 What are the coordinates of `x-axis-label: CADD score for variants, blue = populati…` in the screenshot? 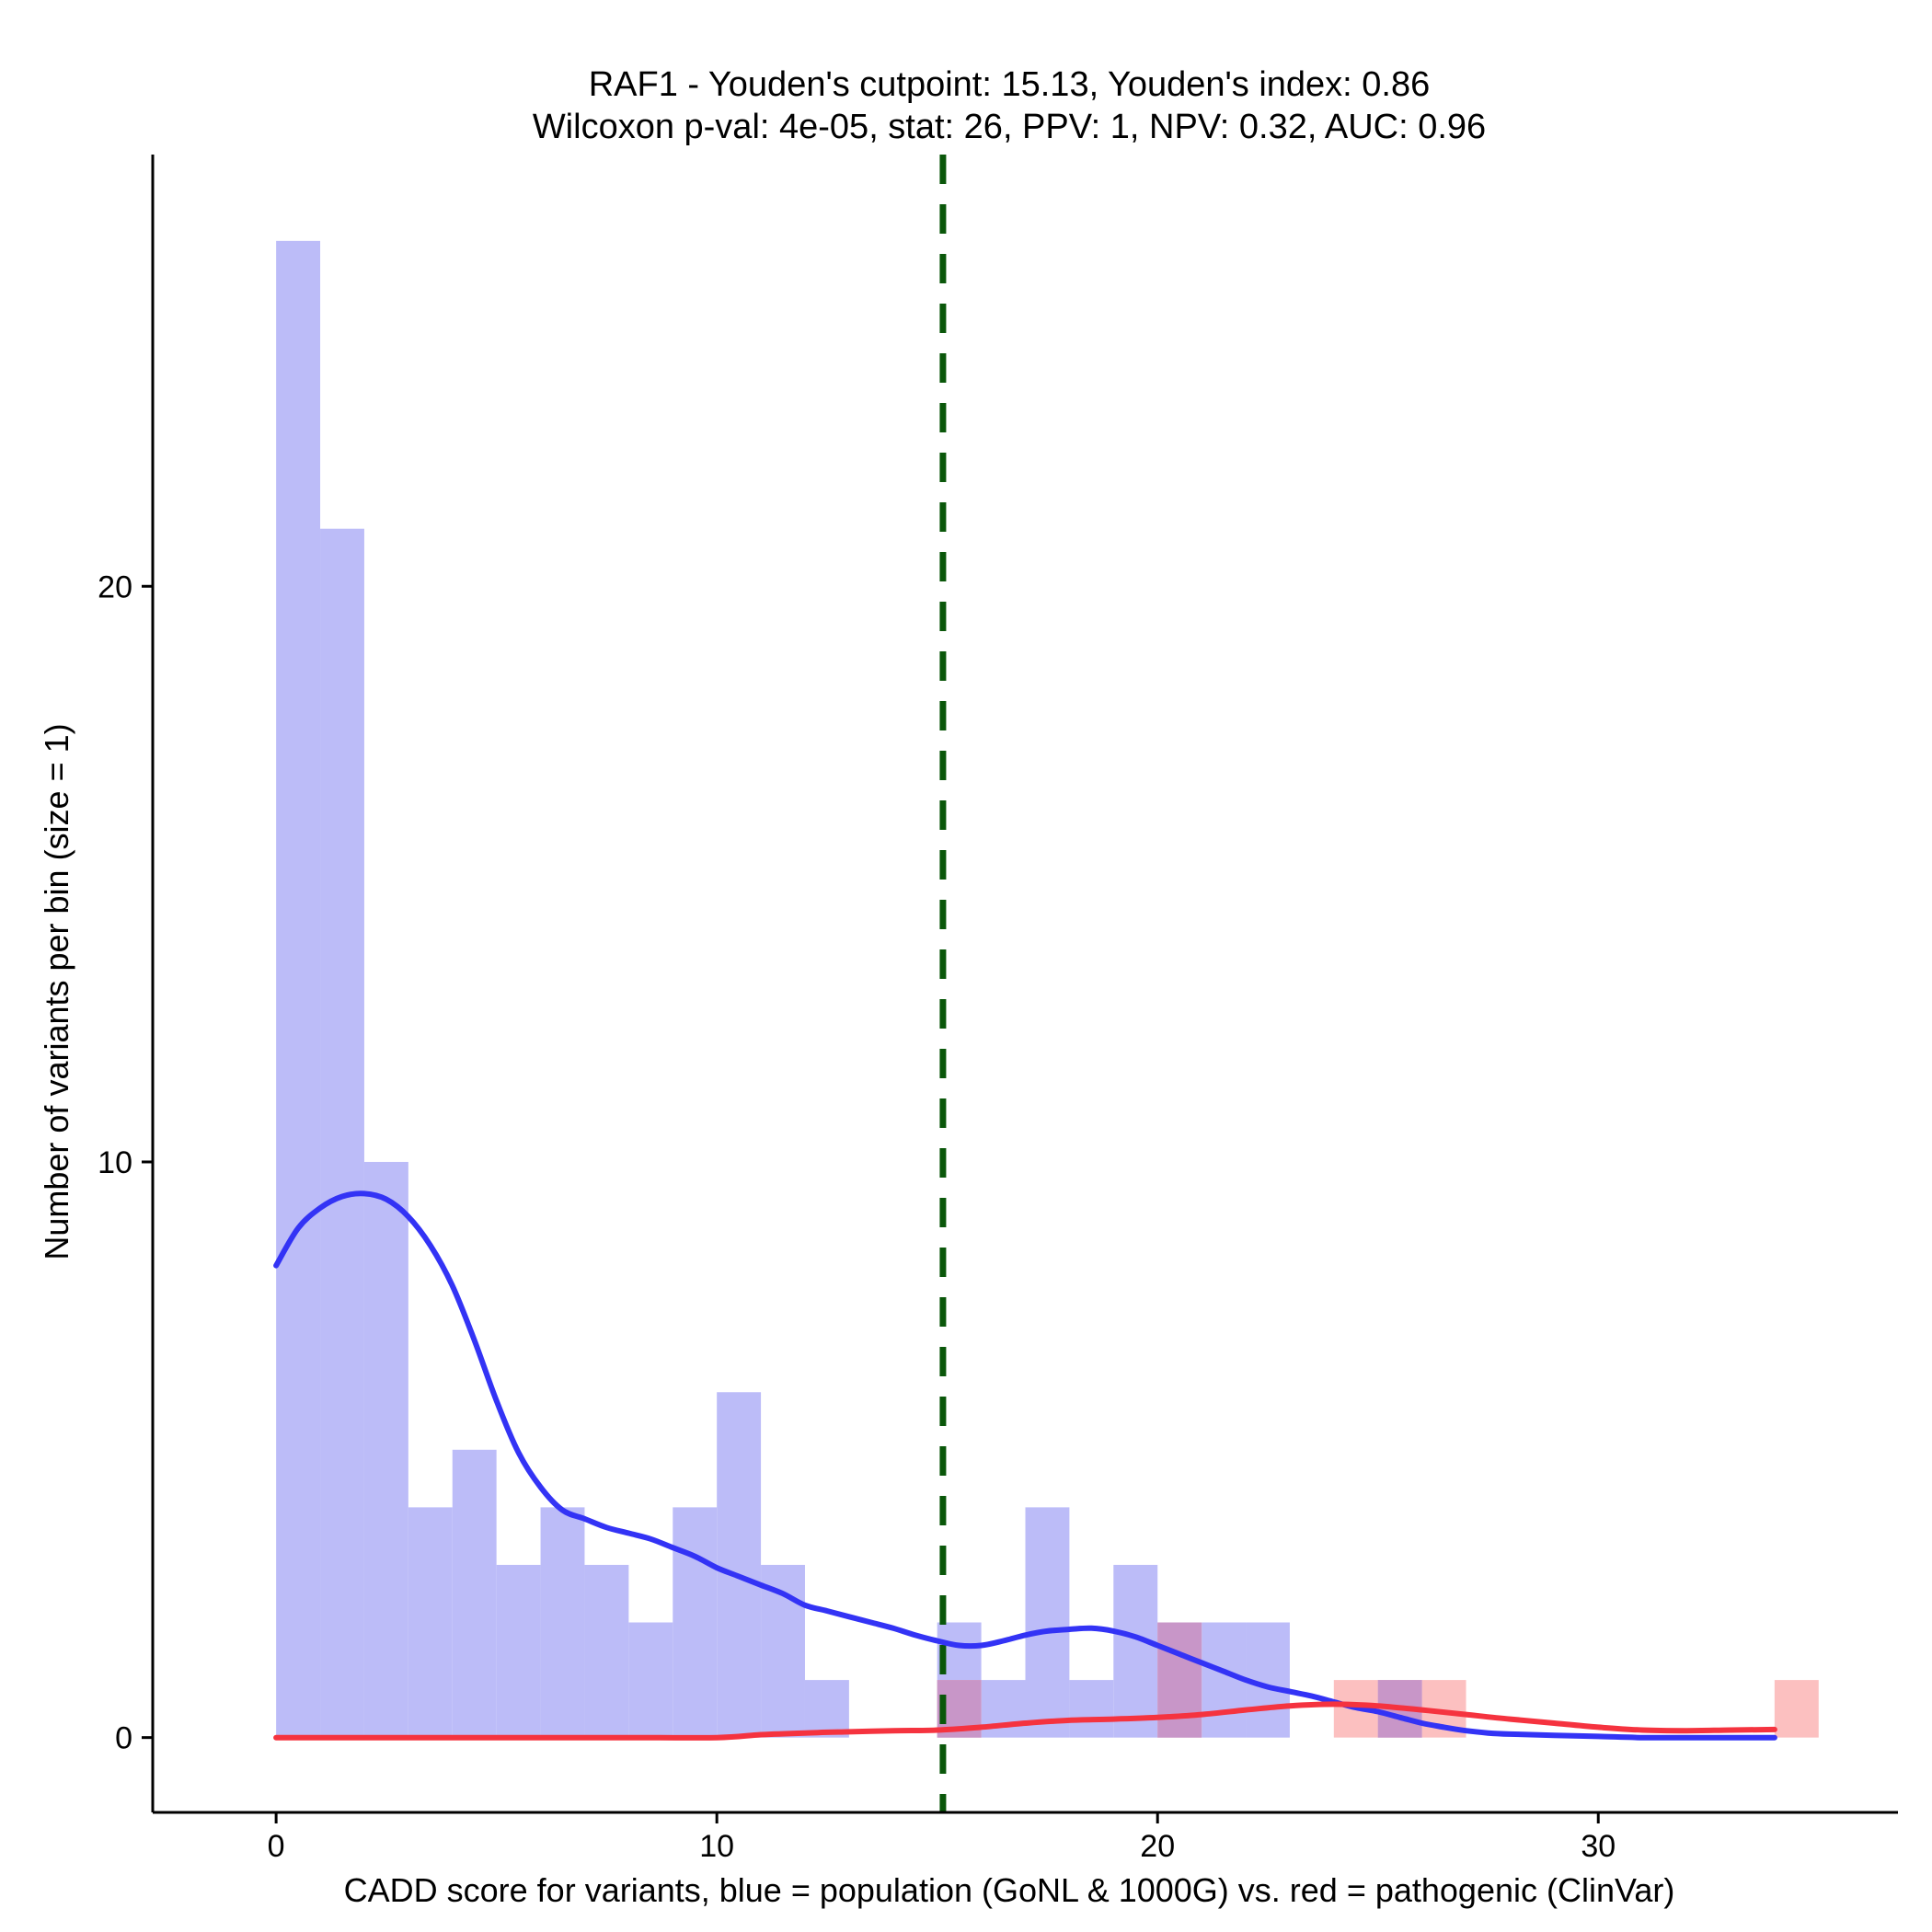 It's located at (1009, 1890).